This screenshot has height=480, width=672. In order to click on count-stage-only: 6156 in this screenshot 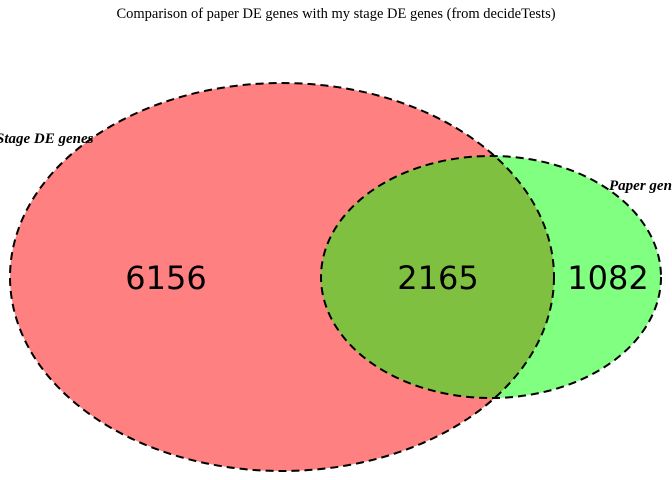, I will do `click(165, 278)`.